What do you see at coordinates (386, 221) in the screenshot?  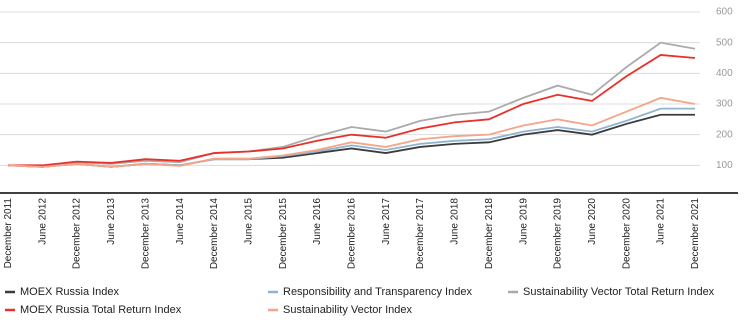 I see `x-tick-label: June 2017` at bounding box center [386, 221].